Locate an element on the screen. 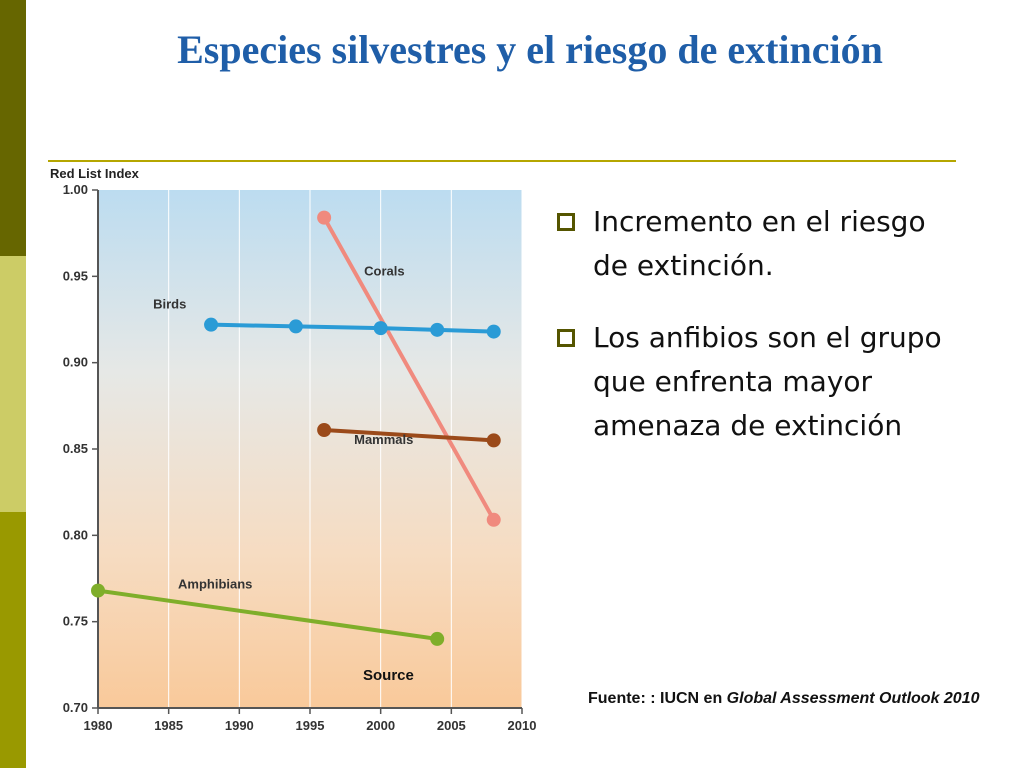 The width and height of the screenshot is (1024, 768). bullet-text-1: Incremento en el riesgo de extinción. is located at coordinates (759, 243).